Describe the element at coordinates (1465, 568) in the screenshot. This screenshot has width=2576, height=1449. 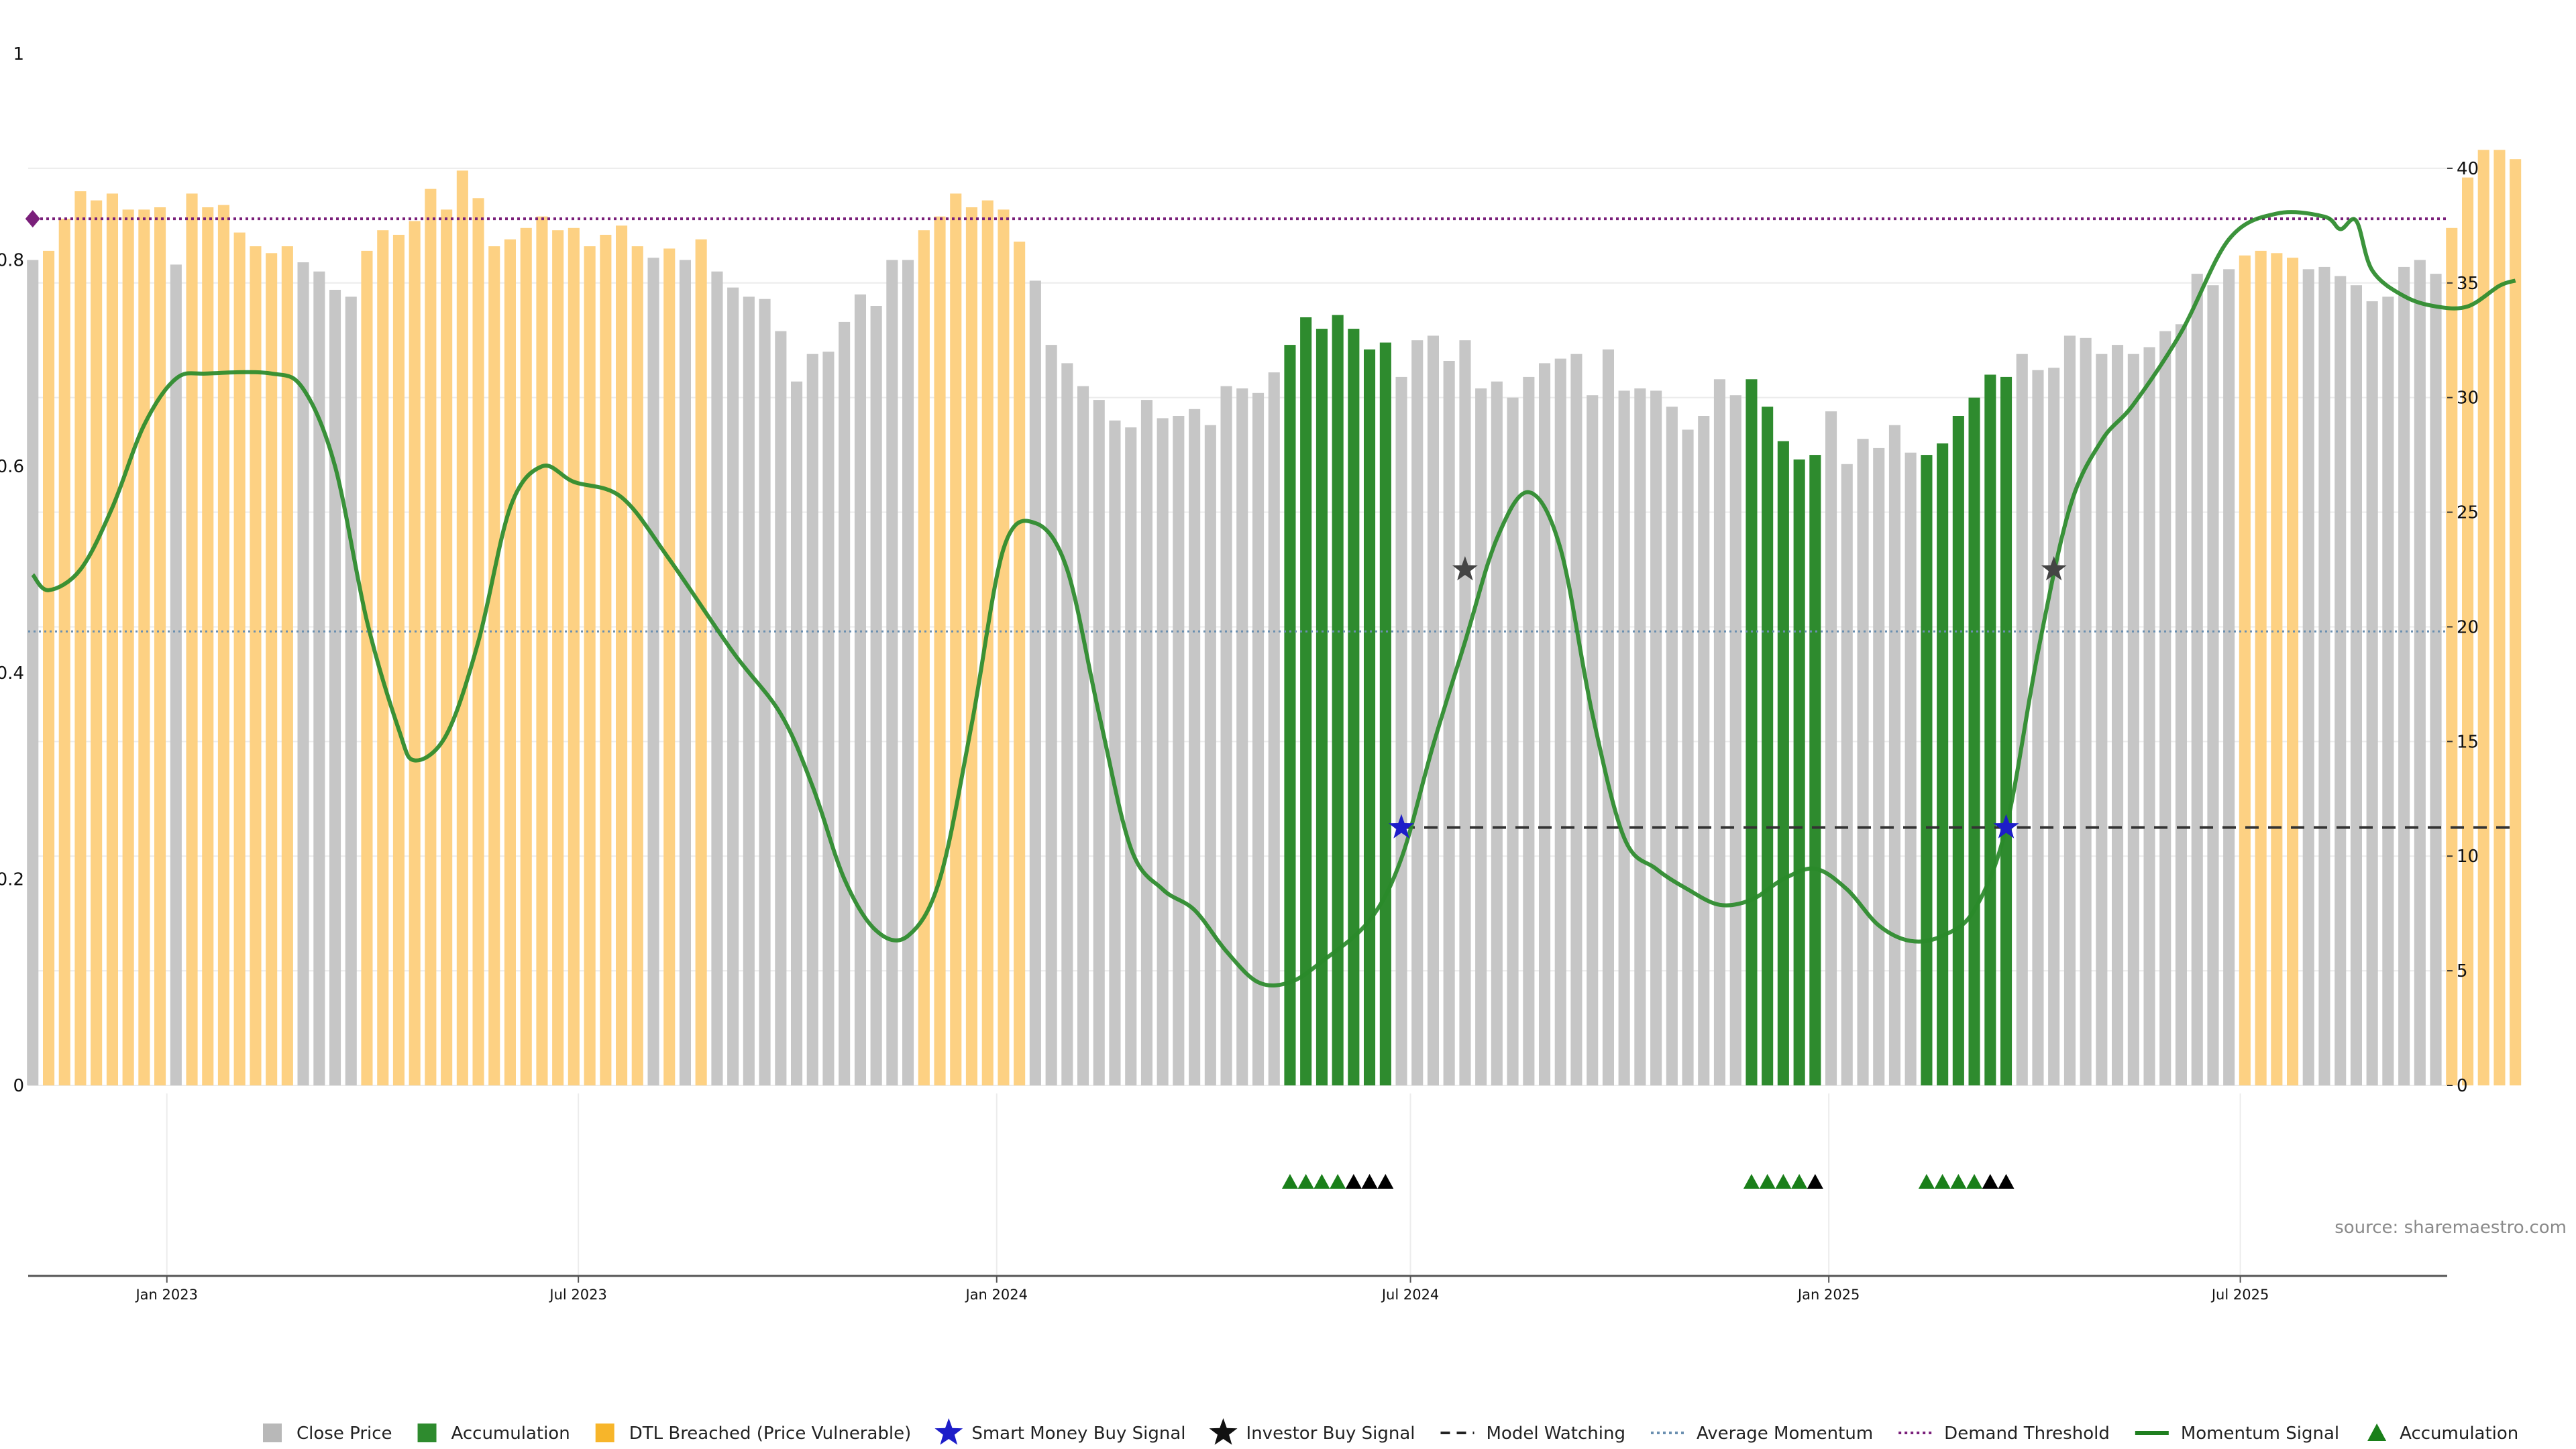
I see `investor-buy-signal` at that location.